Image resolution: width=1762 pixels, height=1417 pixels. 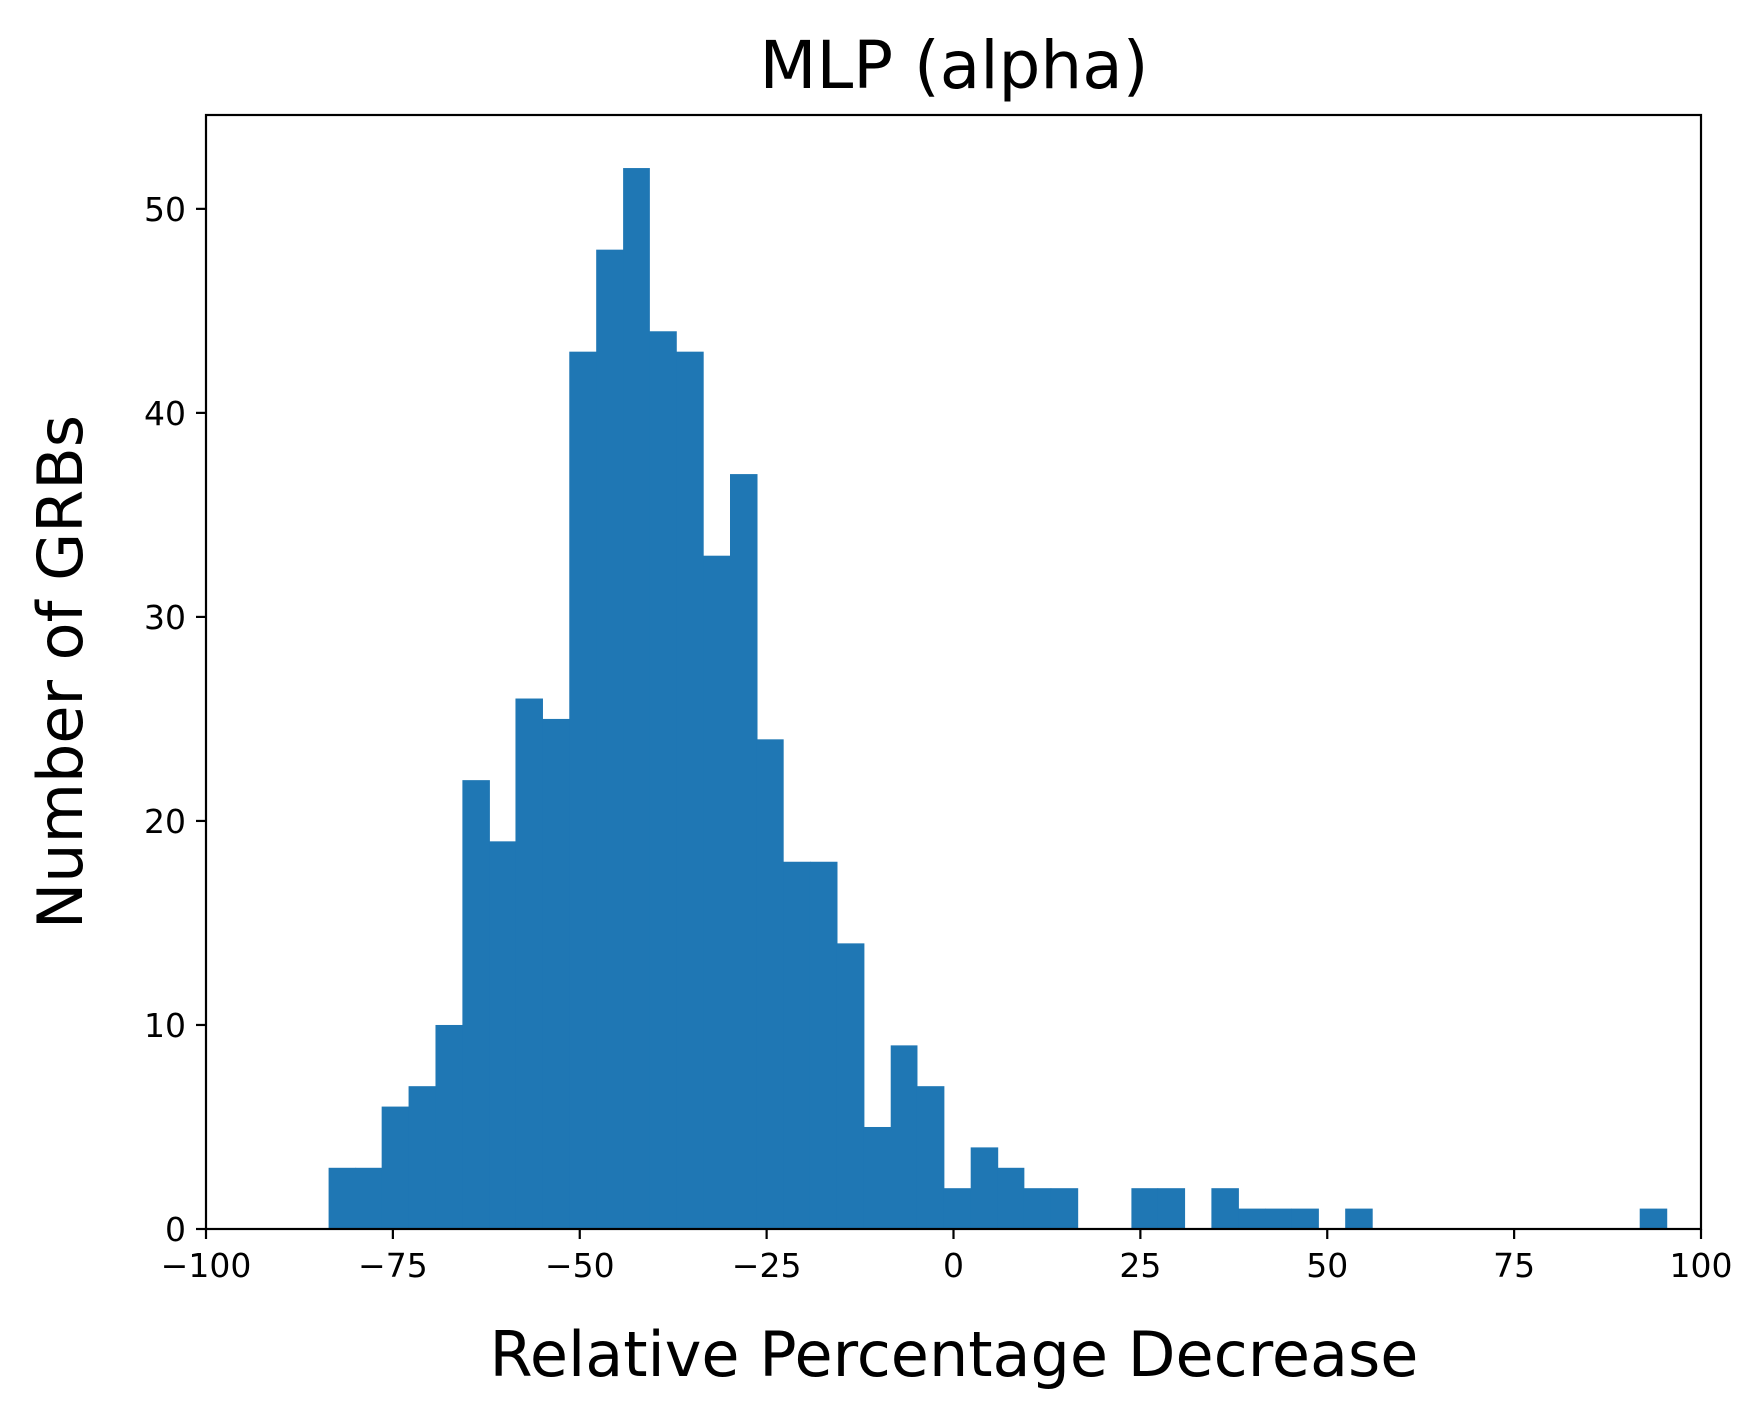 I want to click on y-tick-label: 50, so click(x=165, y=209).